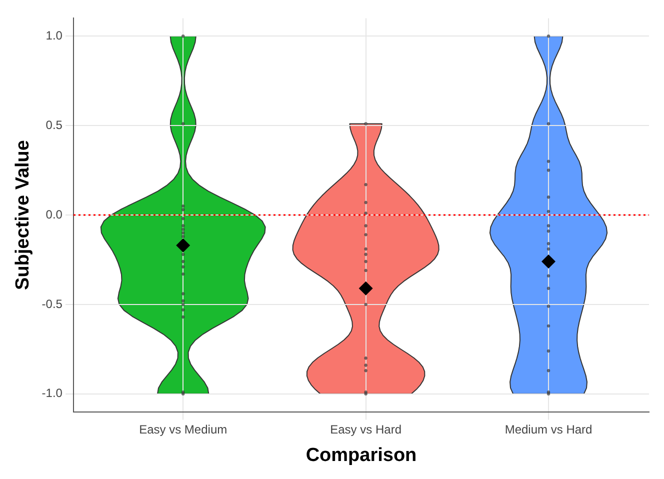  I want to click on y-tick-label: 1.0, so click(54, 35).